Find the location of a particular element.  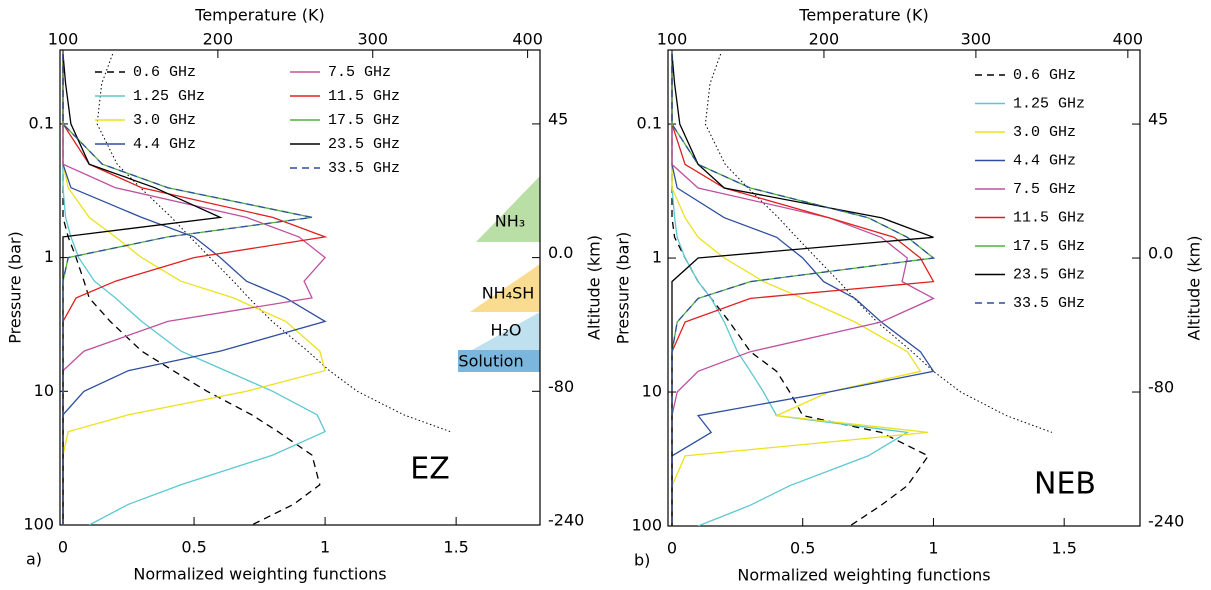

h2o-cloud is located at coordinates (506, 331).